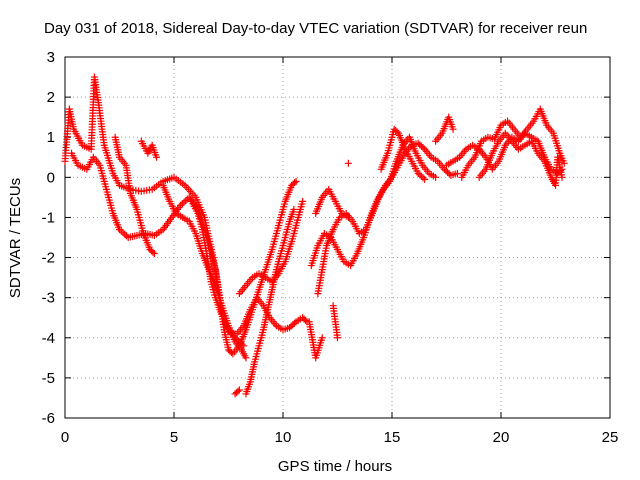  Describe the element at coordinates (174, 437) in the screenshot. I see `x-tick-label: 5` at that location.